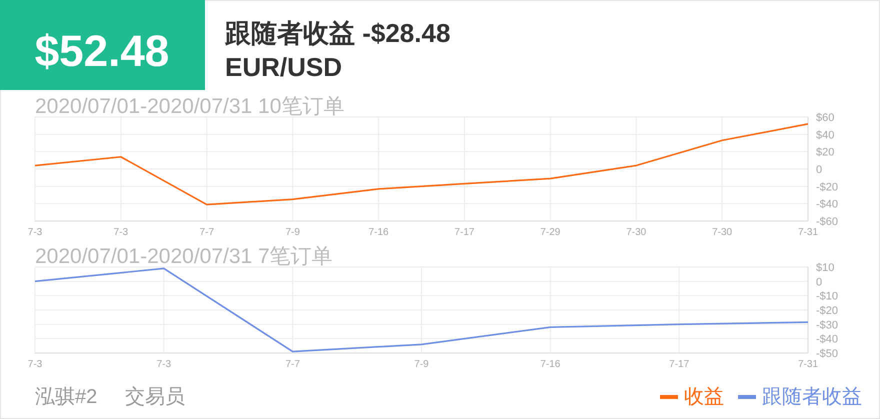 The width and height of the screenshot is (880, 419). Describe the element at coordinates (827, 296) in the screenshot. I see `y-tick-label: -$10` at that location.